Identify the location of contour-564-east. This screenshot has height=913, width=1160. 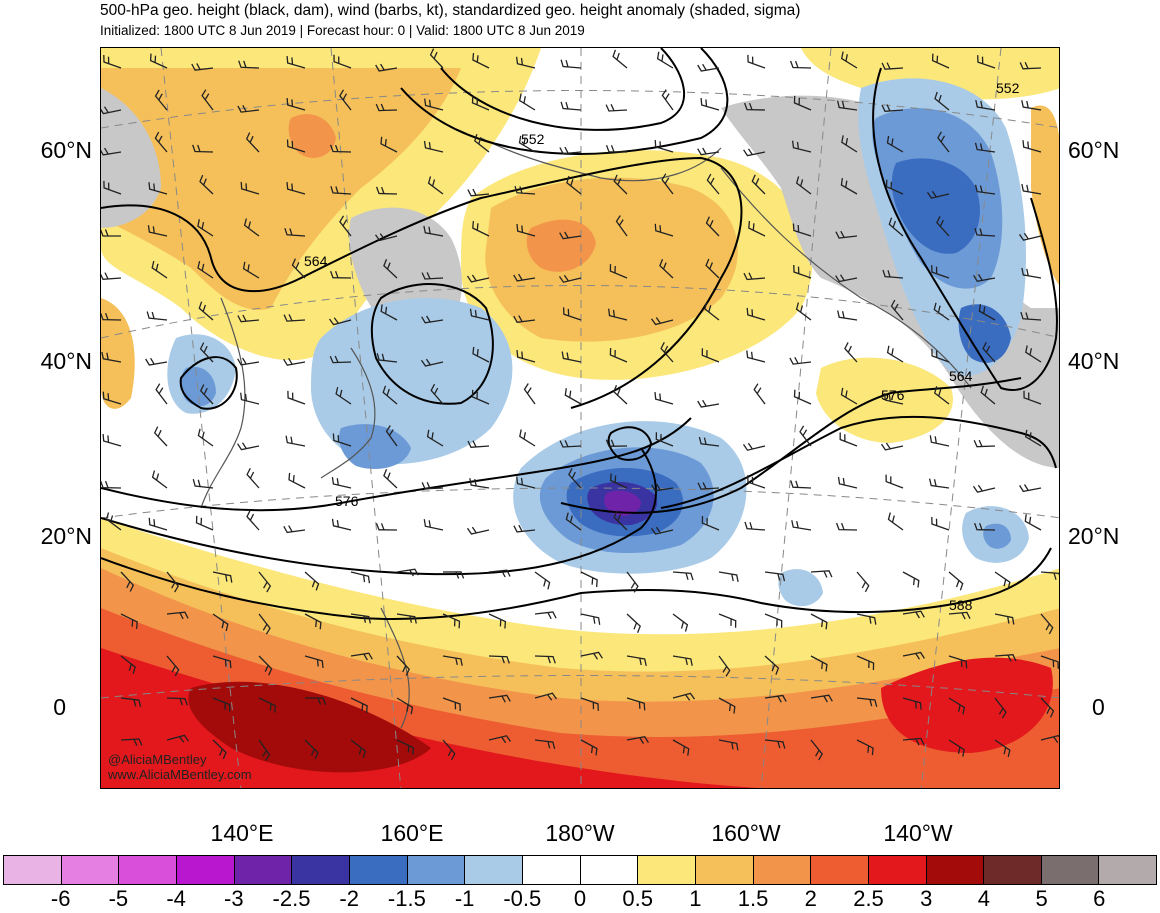
(965, 229).